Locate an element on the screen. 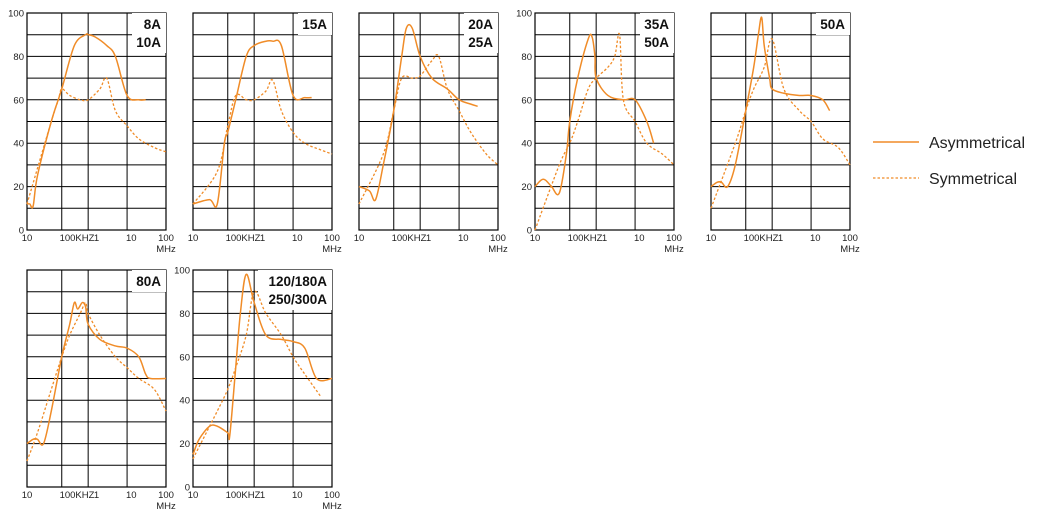 The image size is (1043, 509). corner-label: 80A is located at coordinates (148, 281).